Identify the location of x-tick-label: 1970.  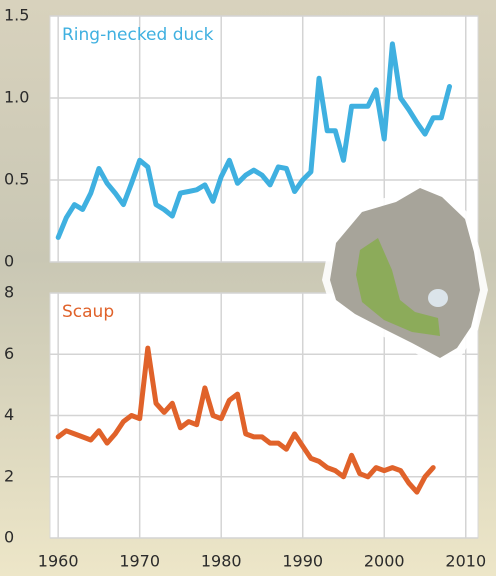
(139, 561).